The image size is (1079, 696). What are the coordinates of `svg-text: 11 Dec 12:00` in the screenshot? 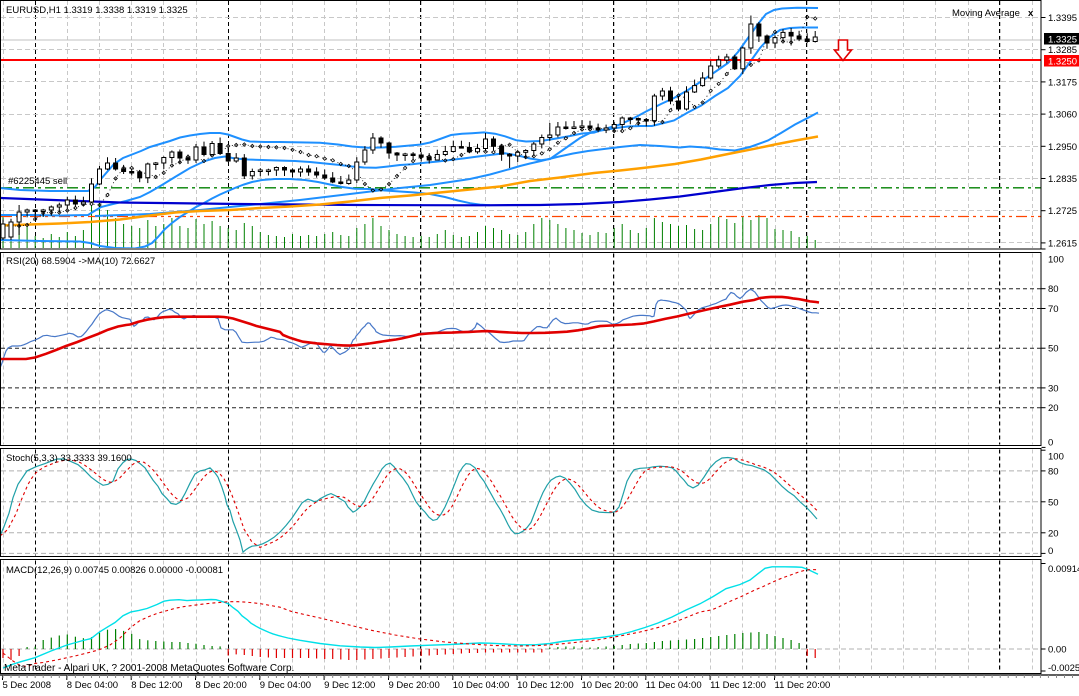 It's located at (738, 685).